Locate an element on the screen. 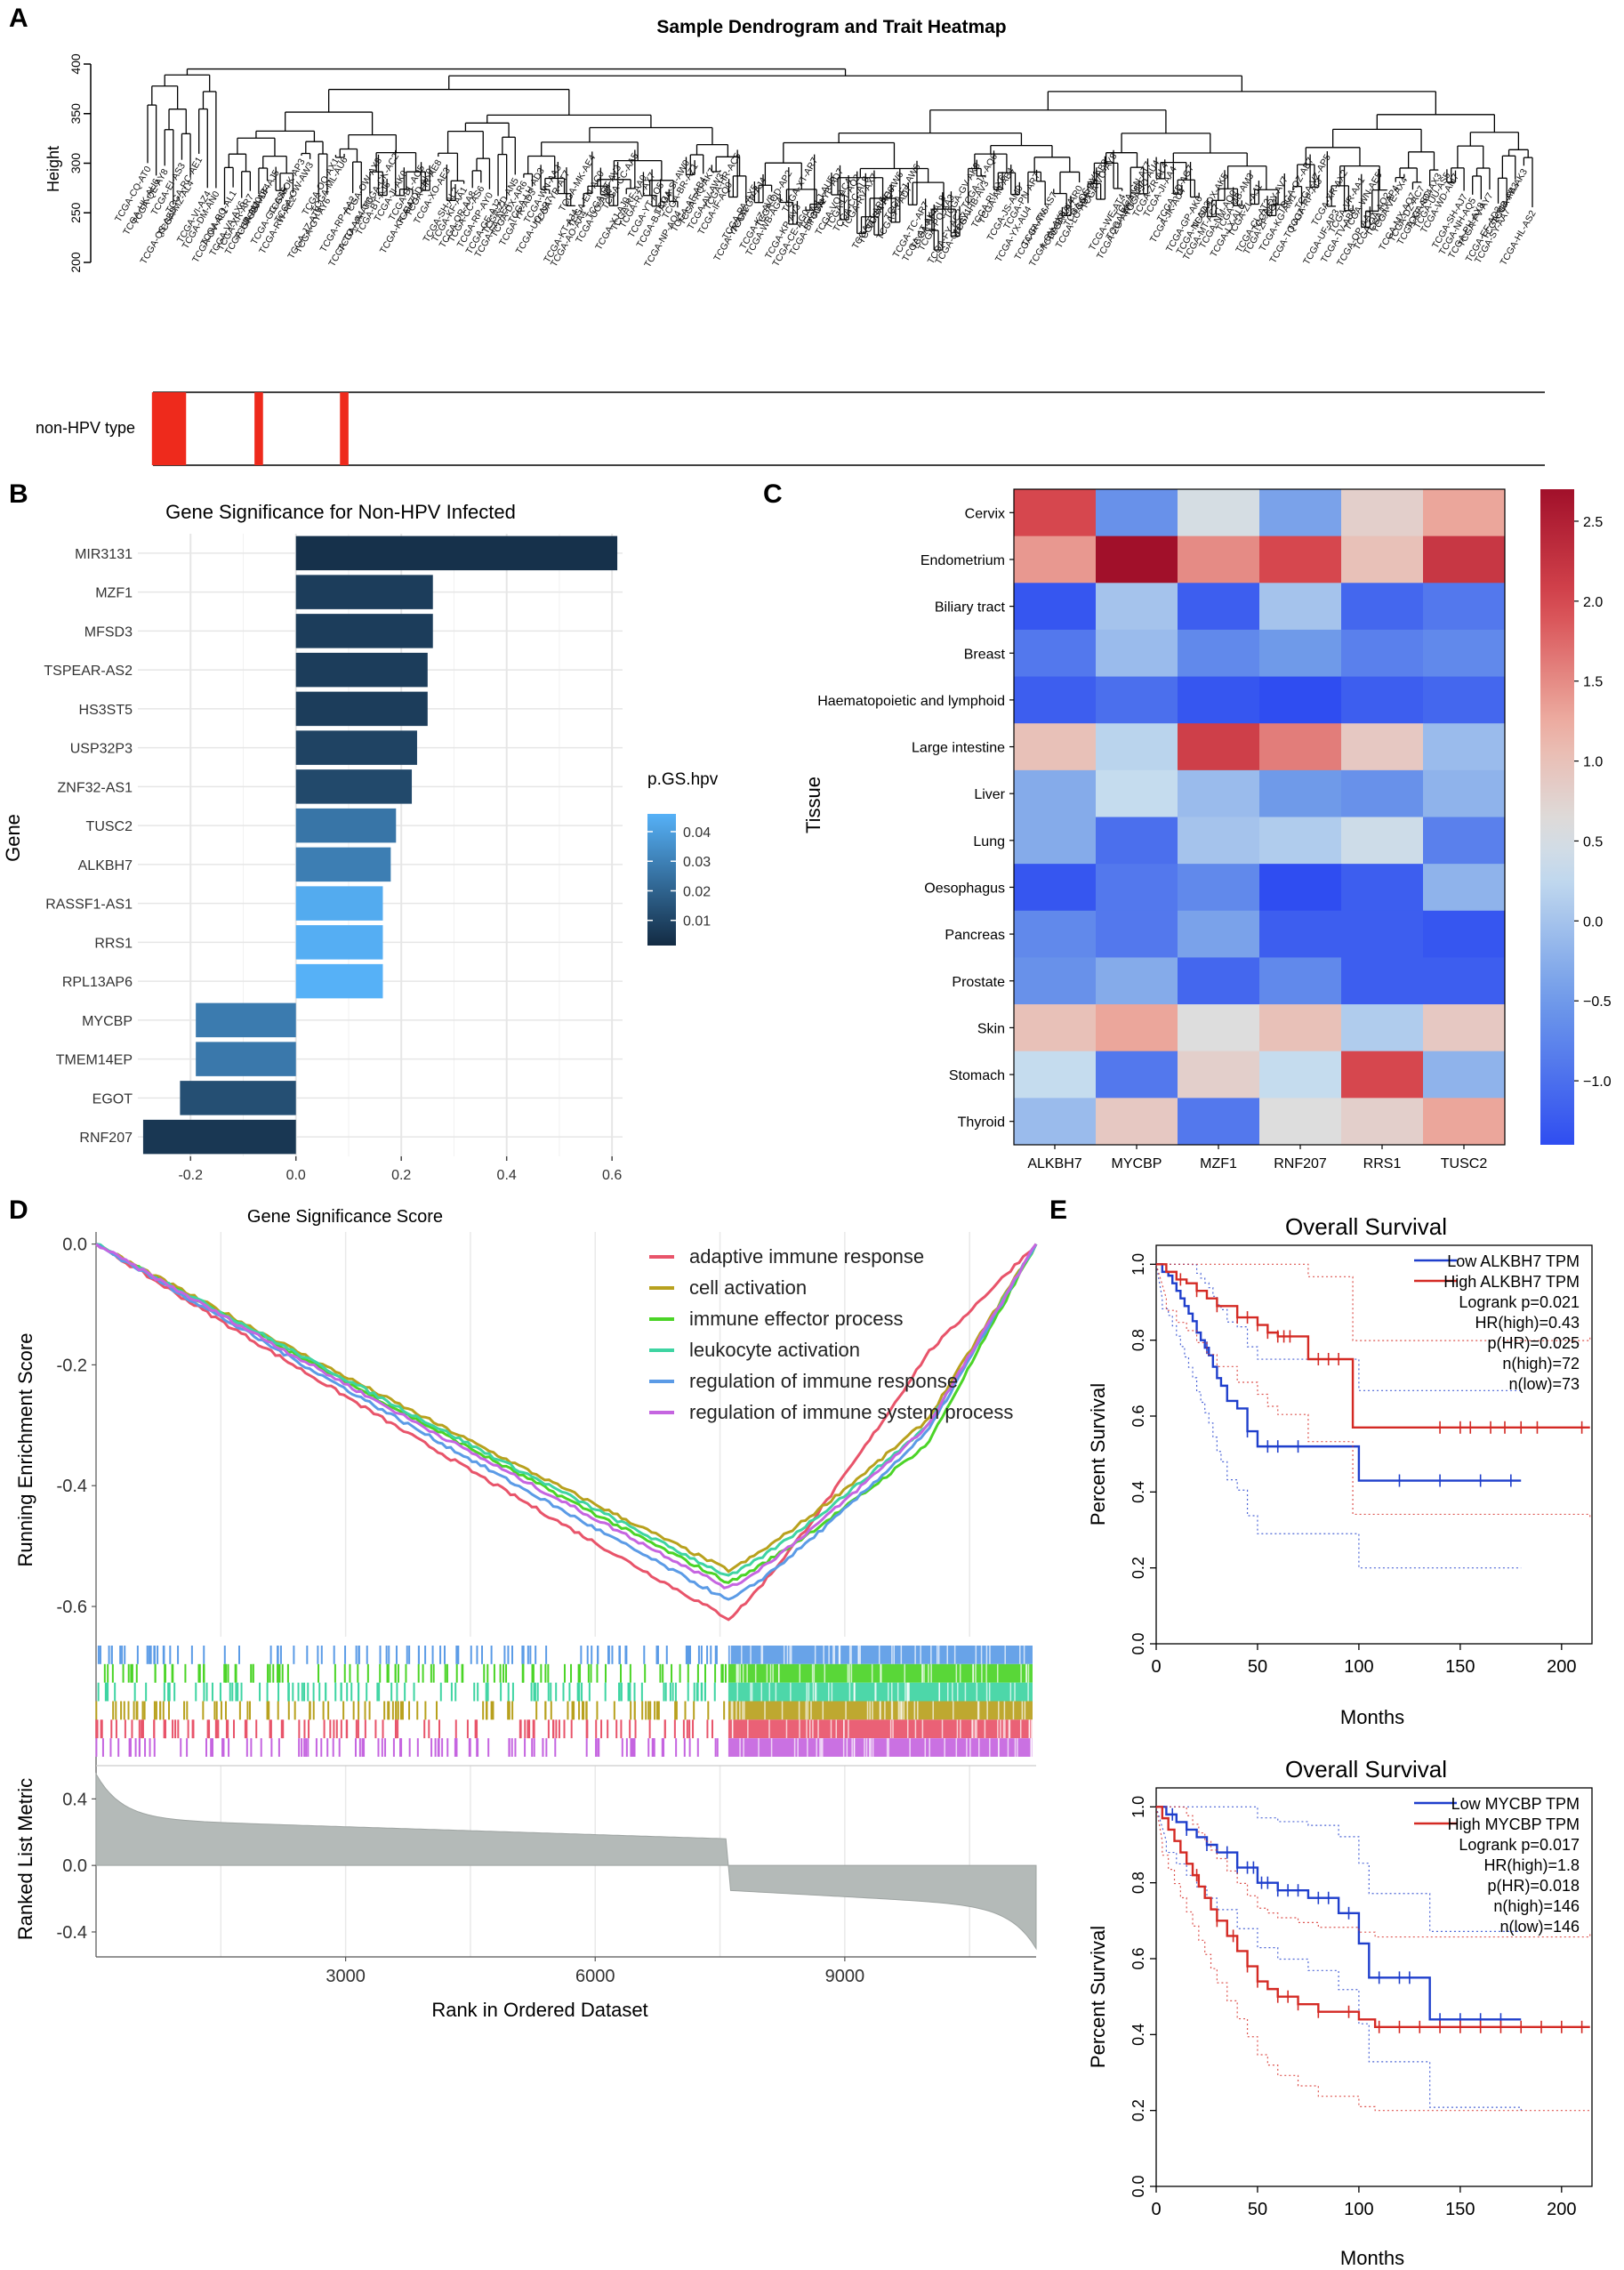 The image size is (1624, 2270). km-x-tick-label: 0 is located at coordinates (1156, 2209).